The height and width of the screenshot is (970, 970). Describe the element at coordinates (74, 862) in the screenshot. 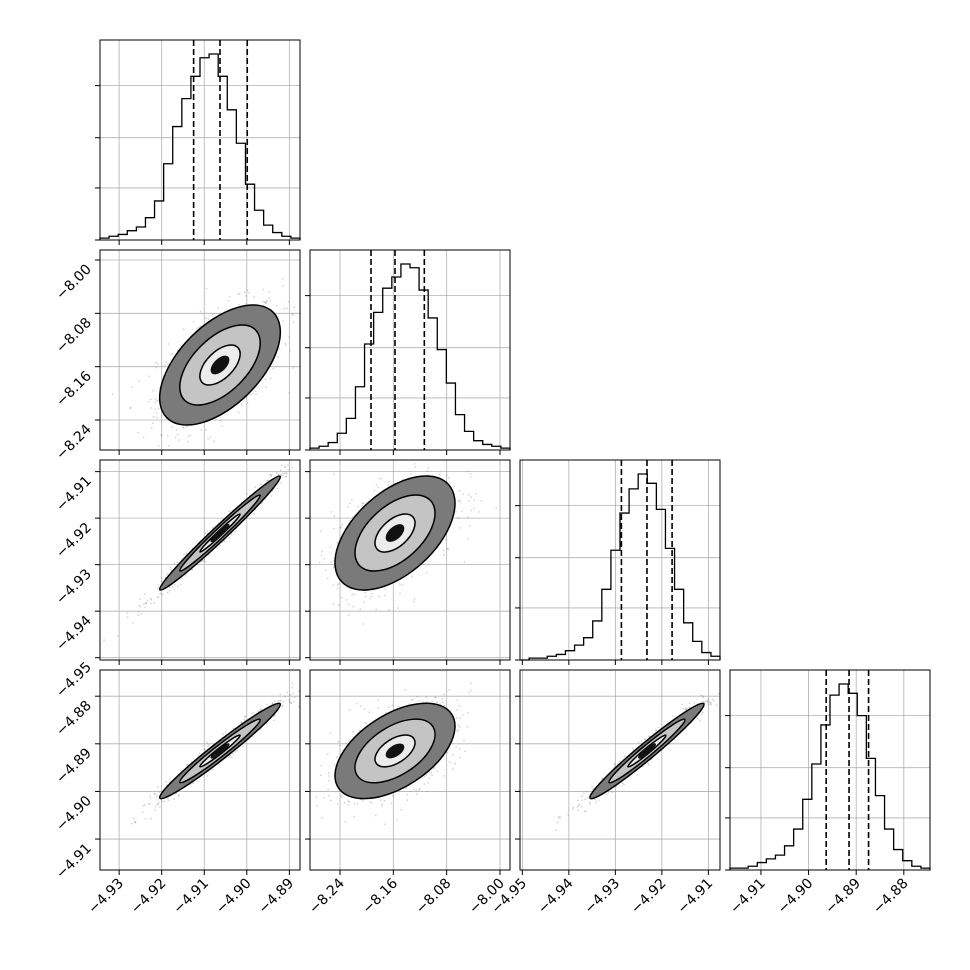

I see `y-tick-label: −4.91` at that location.